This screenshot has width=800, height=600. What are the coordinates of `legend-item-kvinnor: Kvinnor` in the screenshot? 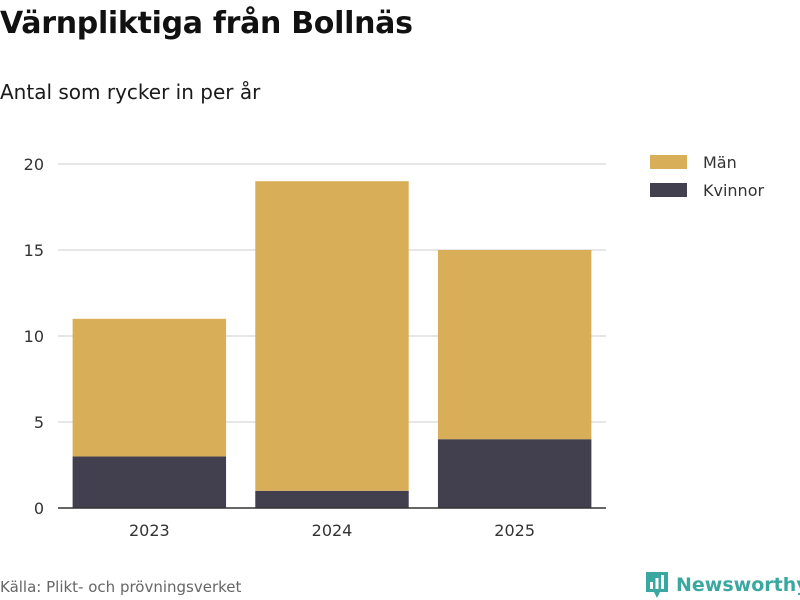 It's located at (707, 190).